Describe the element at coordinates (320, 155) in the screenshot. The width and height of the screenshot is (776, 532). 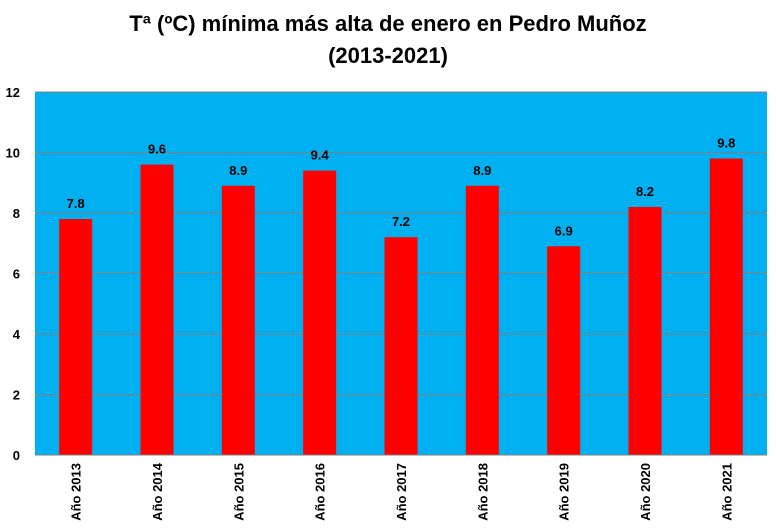
I see `data-label: 9.4` at that location.